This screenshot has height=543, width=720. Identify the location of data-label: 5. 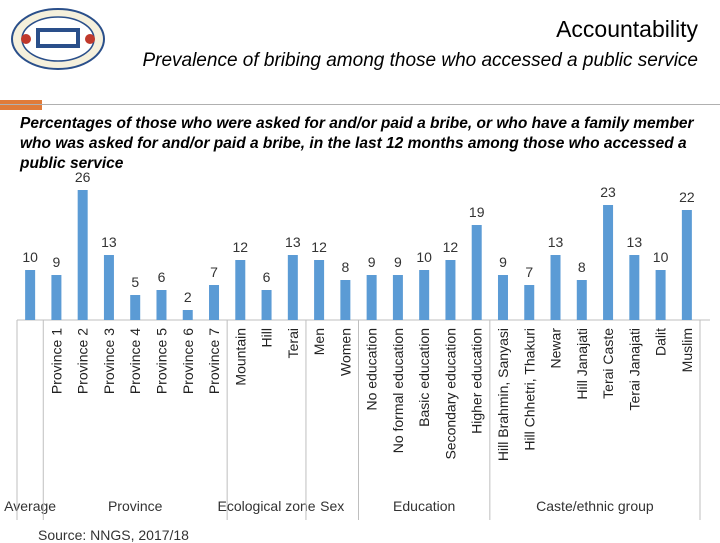
(135, 282).